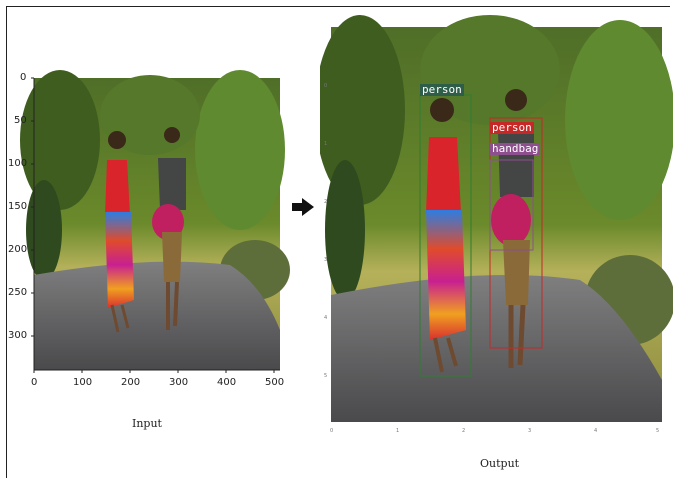  I want to click on input-caption: Input, so click(147, 423).